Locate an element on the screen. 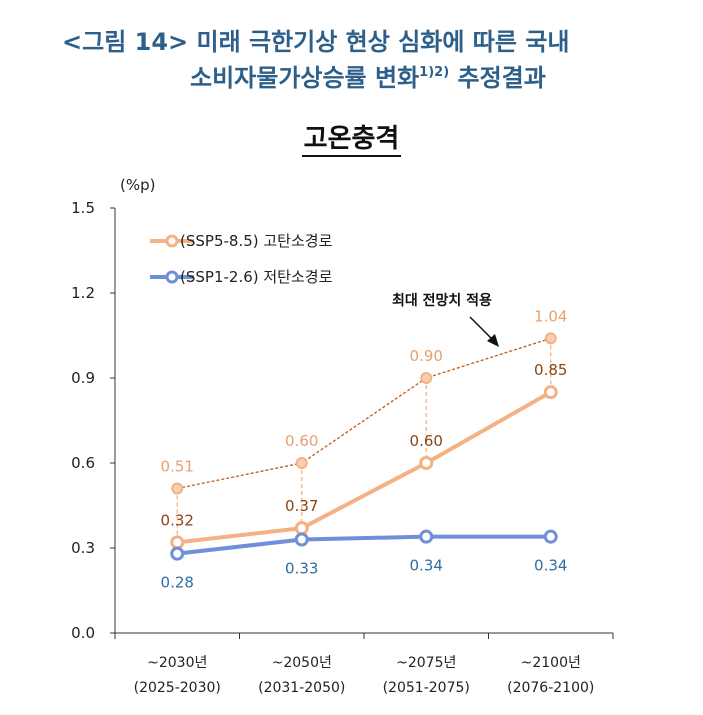  chart-title-line2-main: 소비자물가상승률 변화 is located at coordinates (305, 78).